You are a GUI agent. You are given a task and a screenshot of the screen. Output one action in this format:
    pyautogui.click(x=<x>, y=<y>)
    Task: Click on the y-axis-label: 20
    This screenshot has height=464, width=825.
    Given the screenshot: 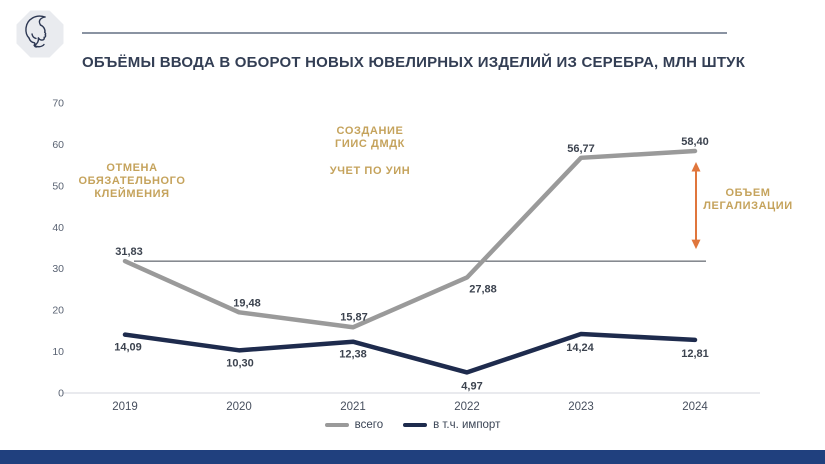 What is the action you would take?
    pyautogui.click(x=58, y=311)
    